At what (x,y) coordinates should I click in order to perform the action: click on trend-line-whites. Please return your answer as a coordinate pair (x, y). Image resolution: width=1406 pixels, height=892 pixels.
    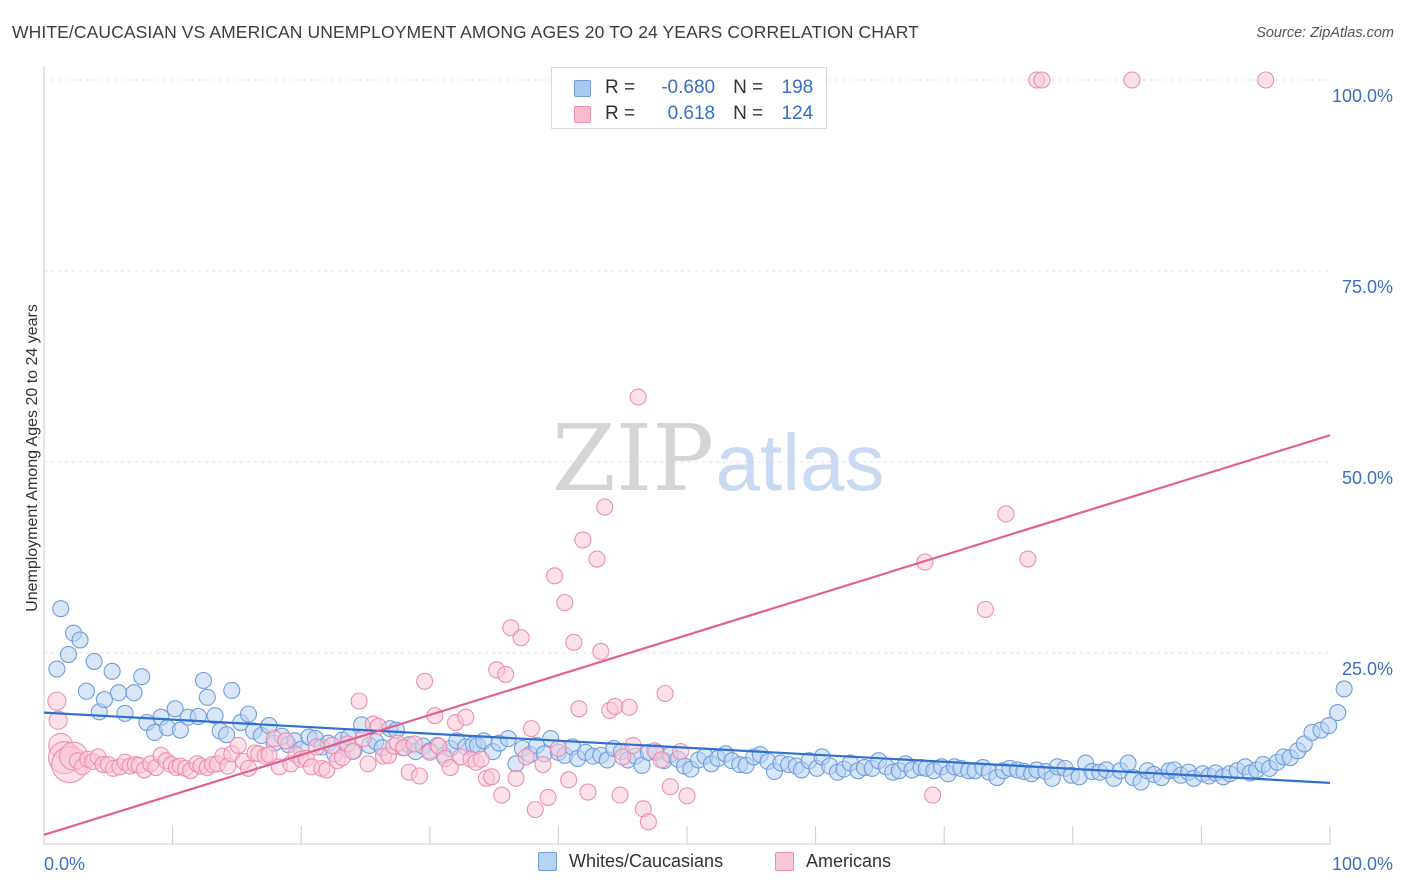
    Looking at the image, I should click on (687, 747).